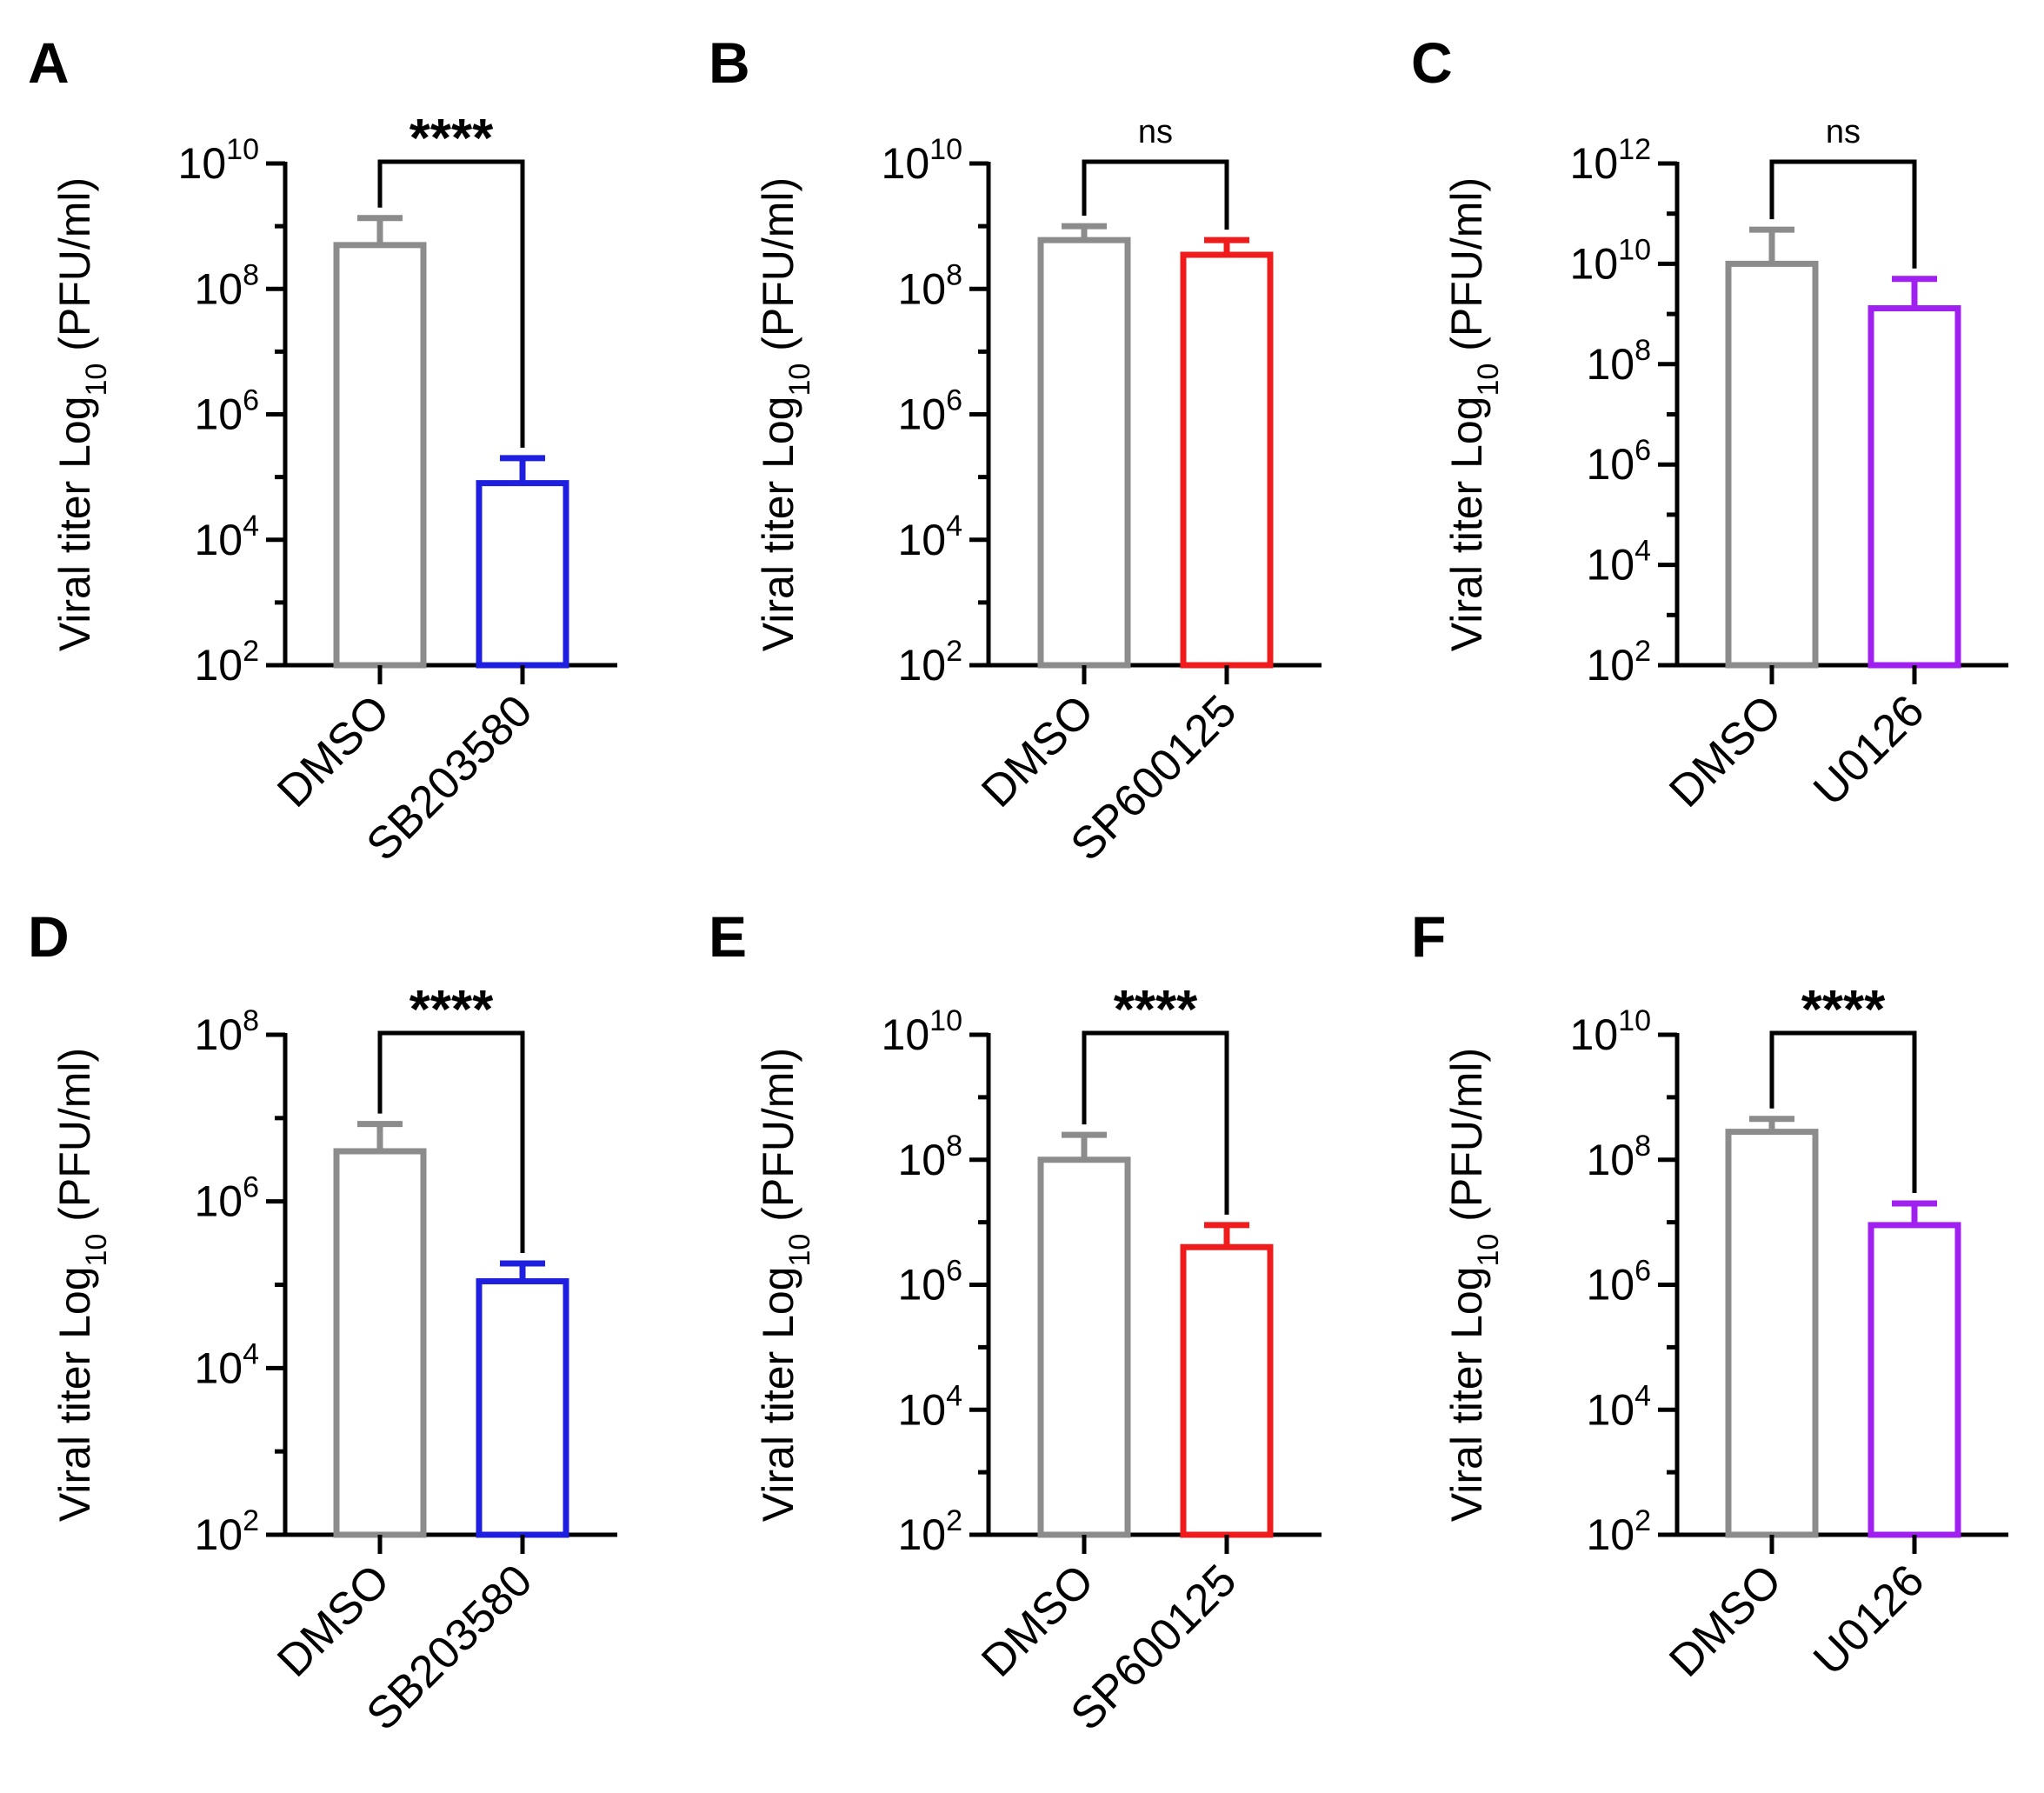  Describe the element at coordinates (729, 63) in the screenshot. I see `panel-letter: B` at that location.